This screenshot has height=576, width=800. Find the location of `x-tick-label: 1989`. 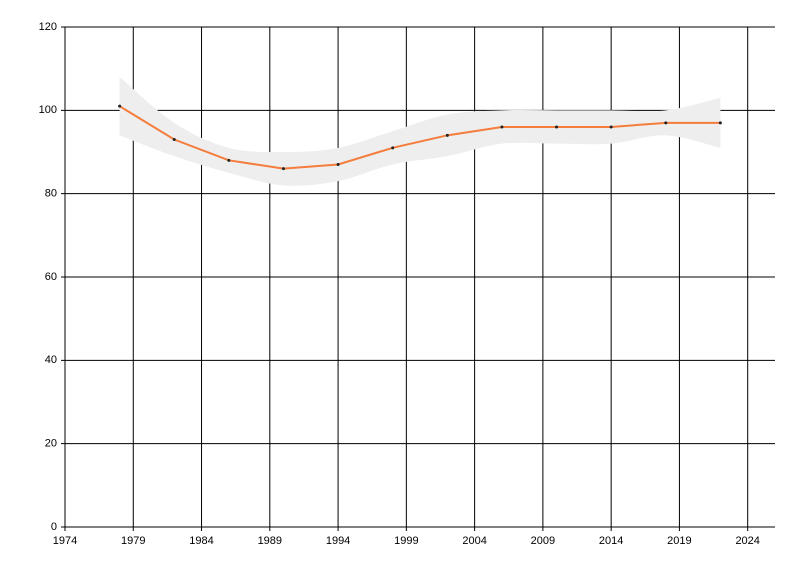

x-tick-label: 1989 is located at coordinates (270, 541).